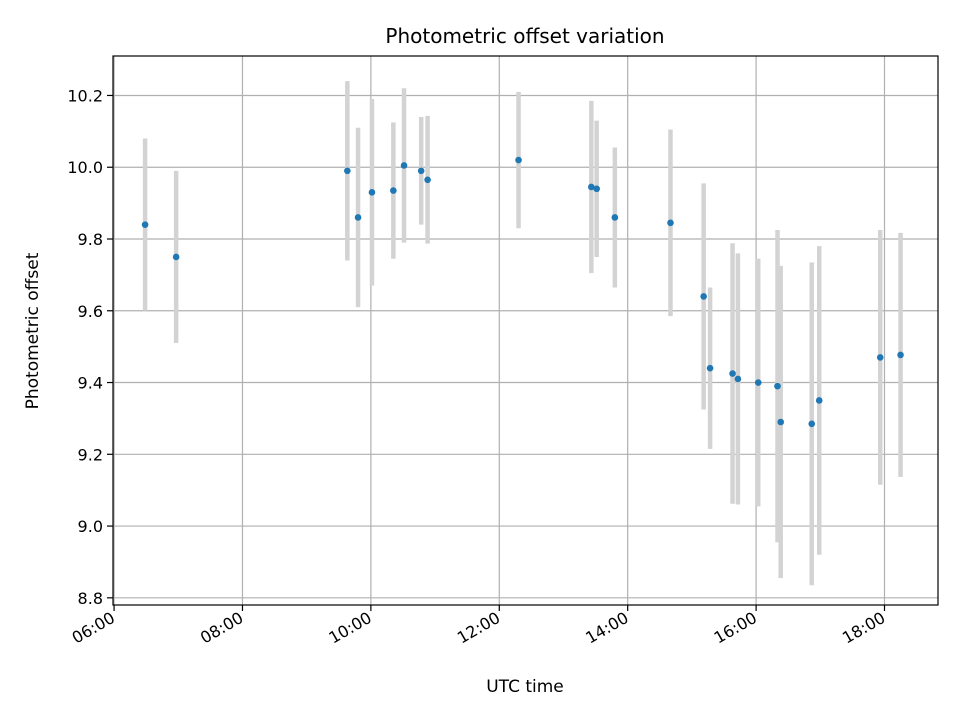 The image size is (960, 720). I want to click on y-tick-label: 8.8, so click(90, 598).